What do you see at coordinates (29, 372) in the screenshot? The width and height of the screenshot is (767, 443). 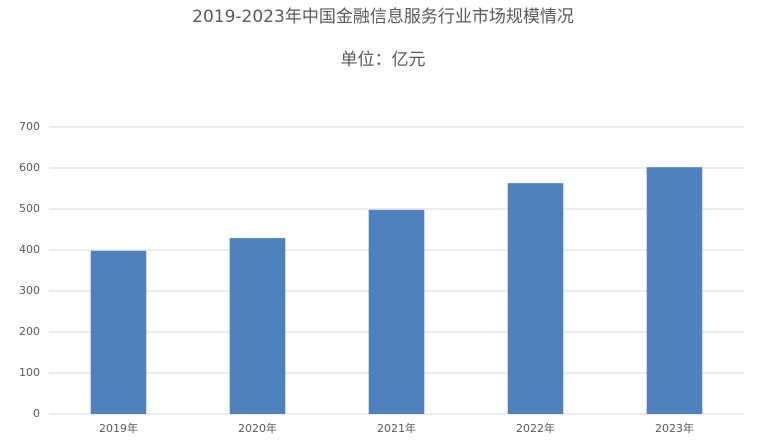 I see `y-tick-label: 100` at bounding box center [29, 372].